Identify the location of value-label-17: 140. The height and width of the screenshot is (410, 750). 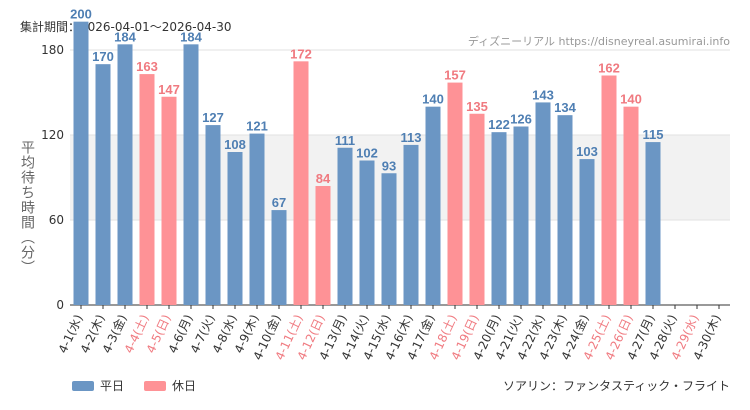
(433, 99).